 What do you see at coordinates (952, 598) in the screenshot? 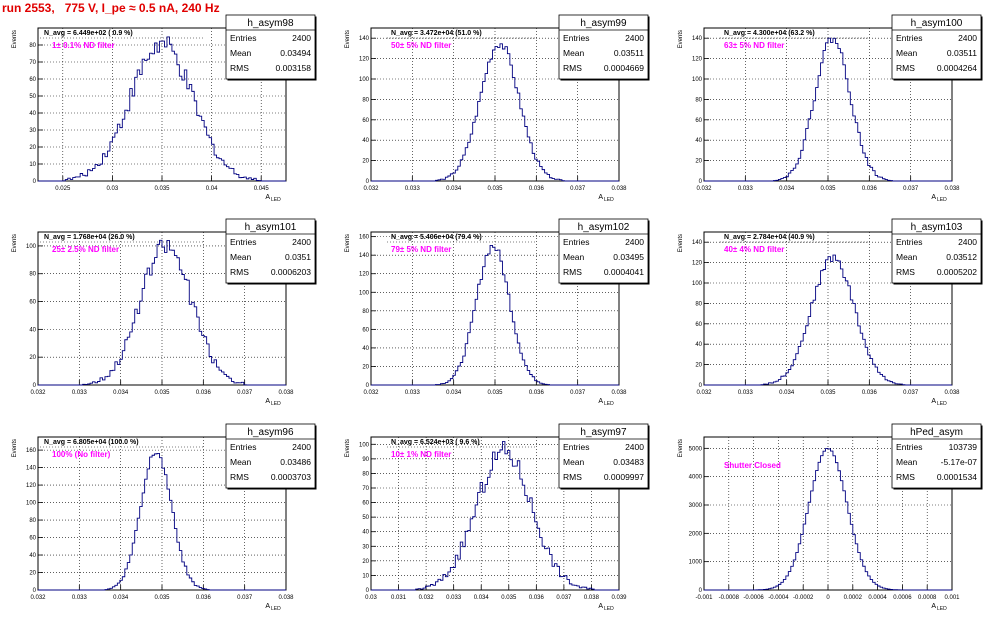
I see `x-tick-label: 0.001` at bounding box center [952, 598].